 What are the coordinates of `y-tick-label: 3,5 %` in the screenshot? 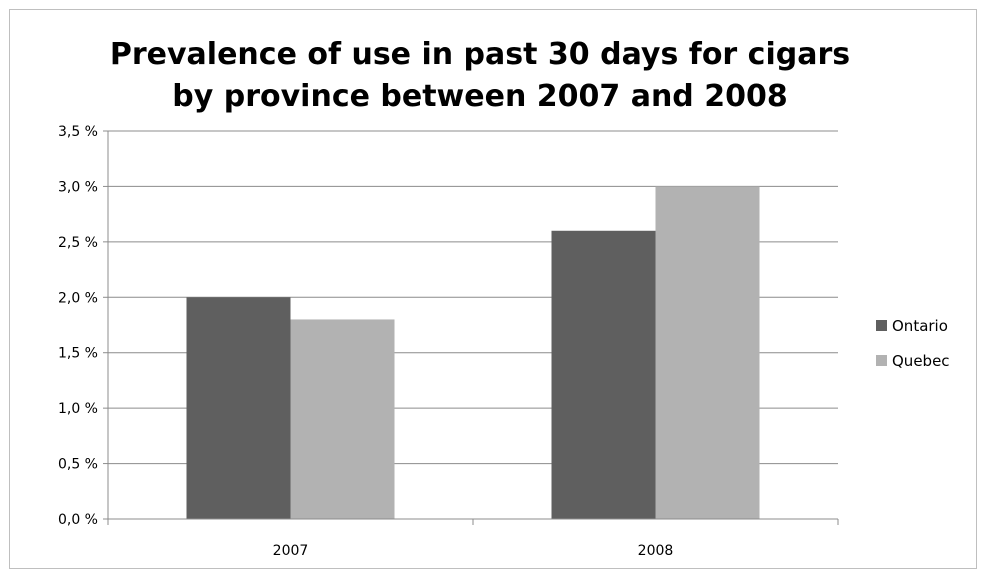 It's located at (78, 132).